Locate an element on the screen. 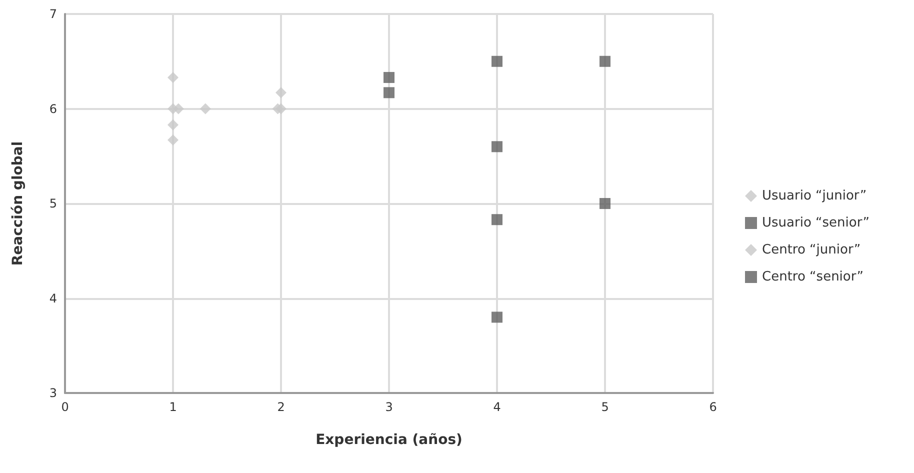 This screenshot has height=473, width=914. y-axis-title: Reacción global is located at coordinates (18, 203).